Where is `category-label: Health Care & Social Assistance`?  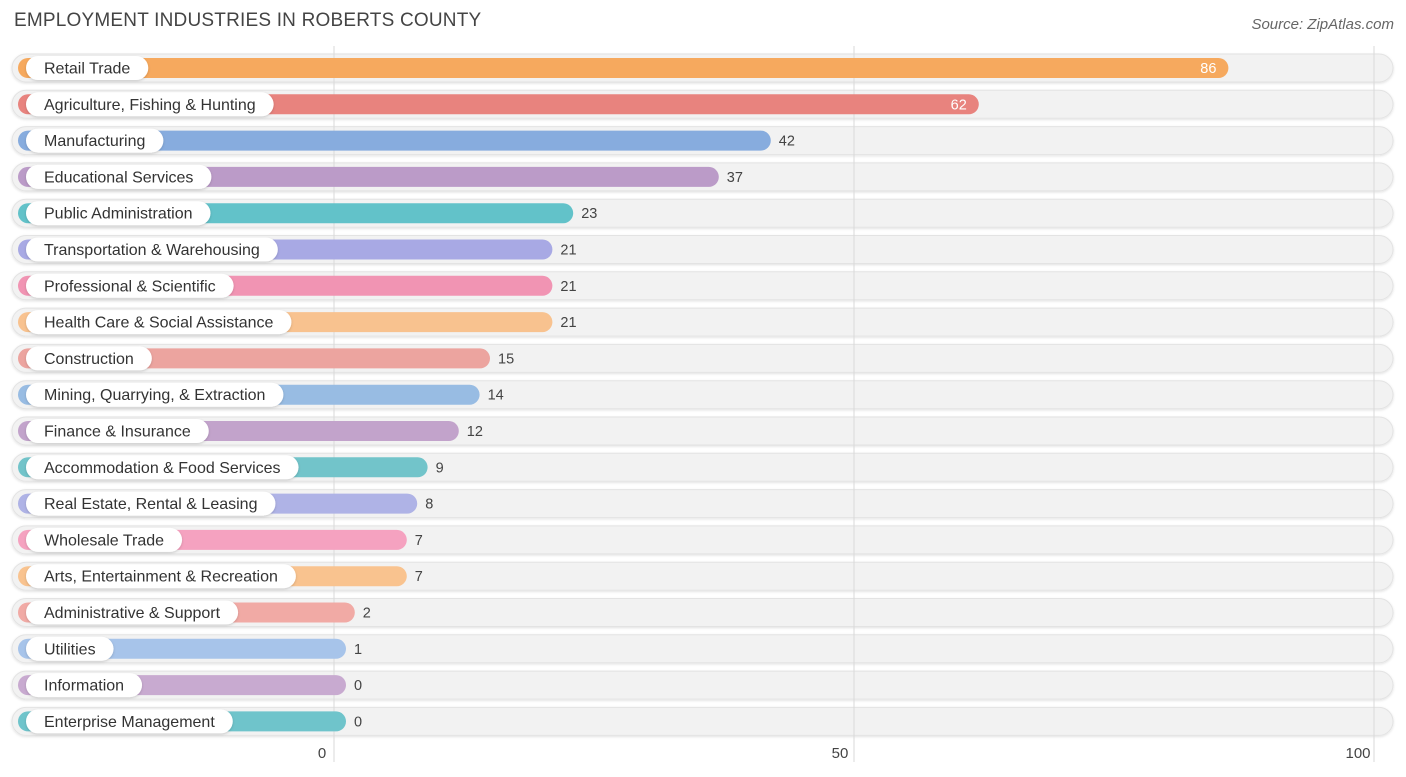 category-label: Health Care & Social Assistance is located at coordinates (159, 323).